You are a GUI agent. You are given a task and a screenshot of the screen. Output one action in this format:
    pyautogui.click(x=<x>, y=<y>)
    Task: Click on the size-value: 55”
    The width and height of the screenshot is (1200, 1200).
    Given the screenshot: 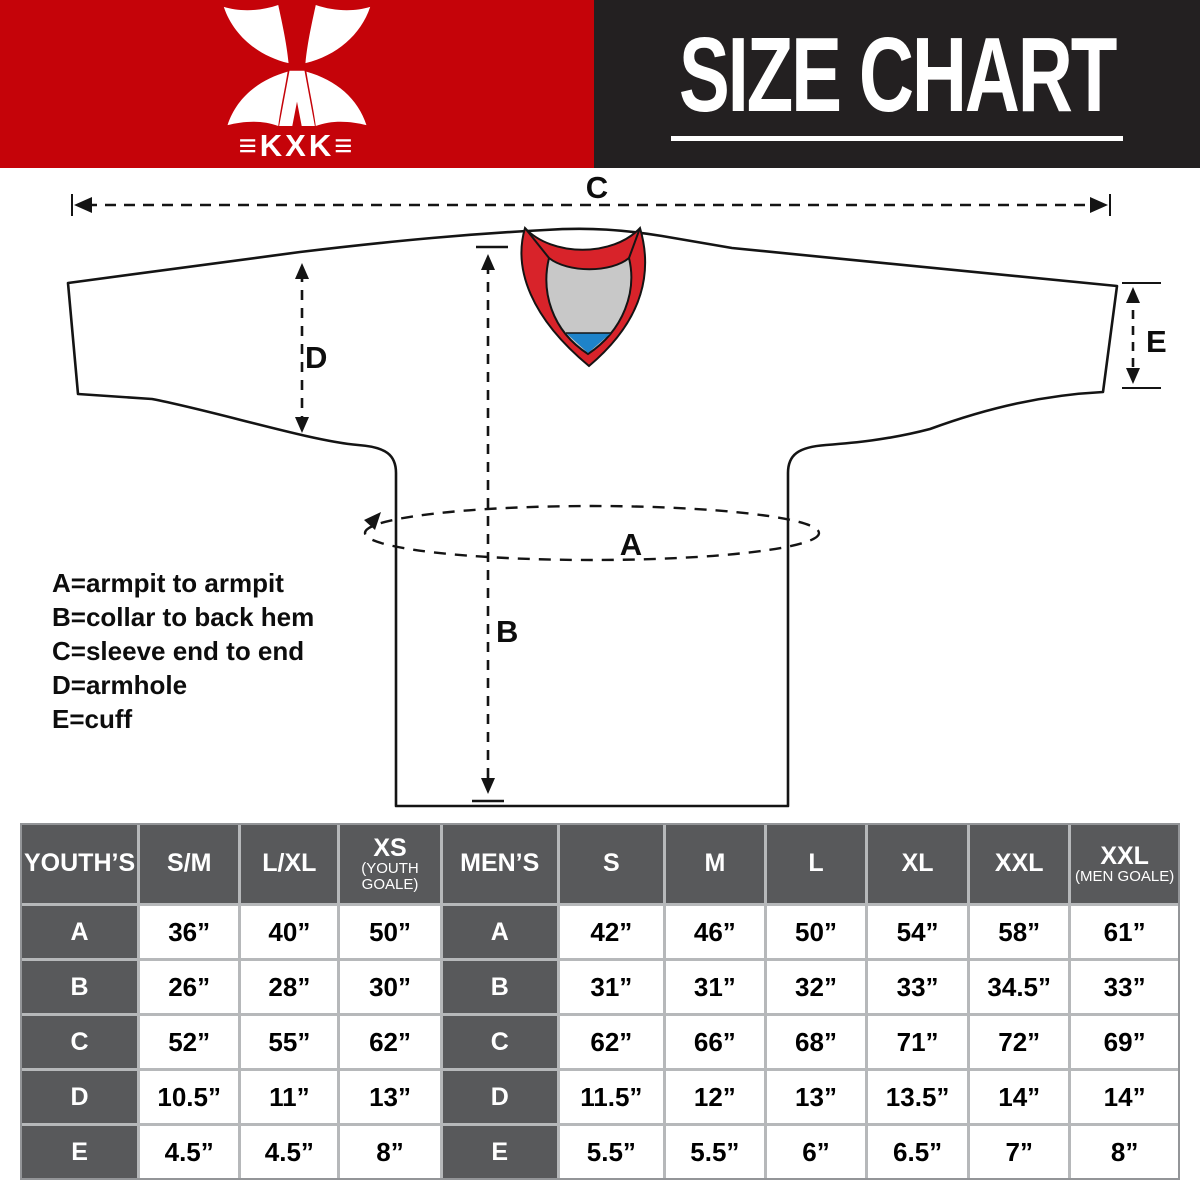 What is the action you would take?
    pyautogui.click(x=289, y=1042)
    